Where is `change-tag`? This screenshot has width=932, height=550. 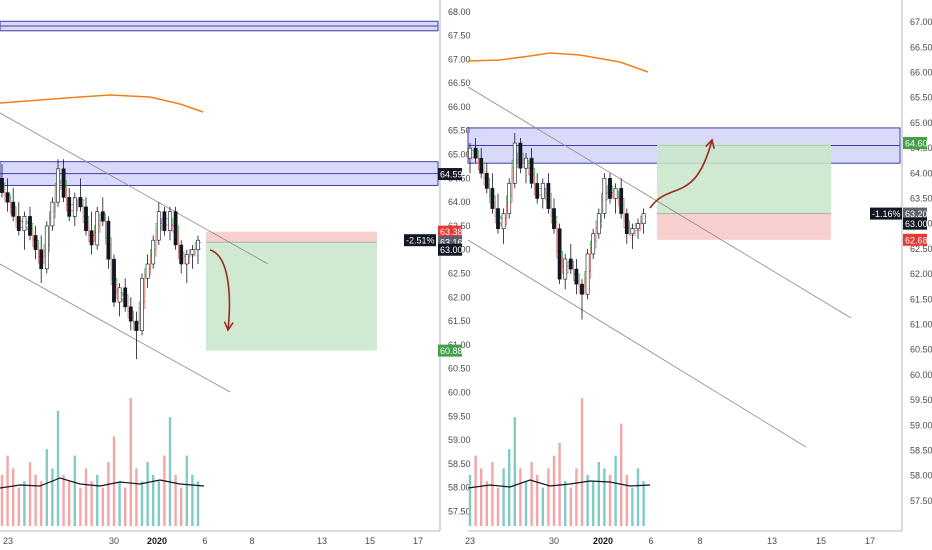 change-tag is located at coordinates (420, 240).